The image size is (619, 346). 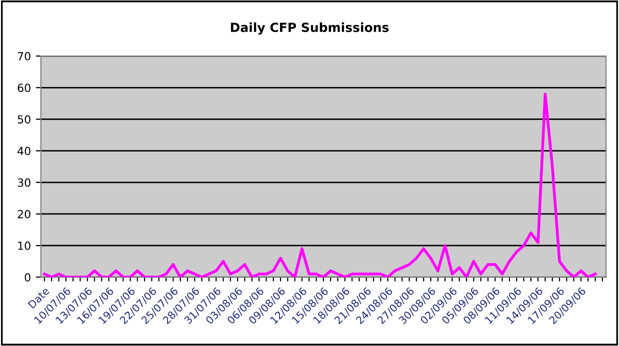 What do you see at coordinates (27, 277) in the screenshot?
I see `y-tick-label: 0` at bounding box center [27, 277].